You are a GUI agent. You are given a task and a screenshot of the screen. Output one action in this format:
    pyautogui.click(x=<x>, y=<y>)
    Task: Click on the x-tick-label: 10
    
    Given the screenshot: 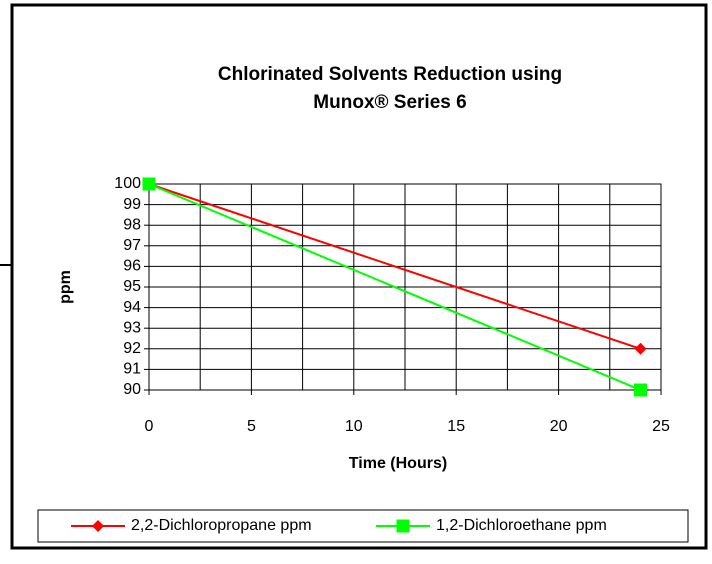 What is the action you would take?
    pyautogui.click(x=354, y=426)
    